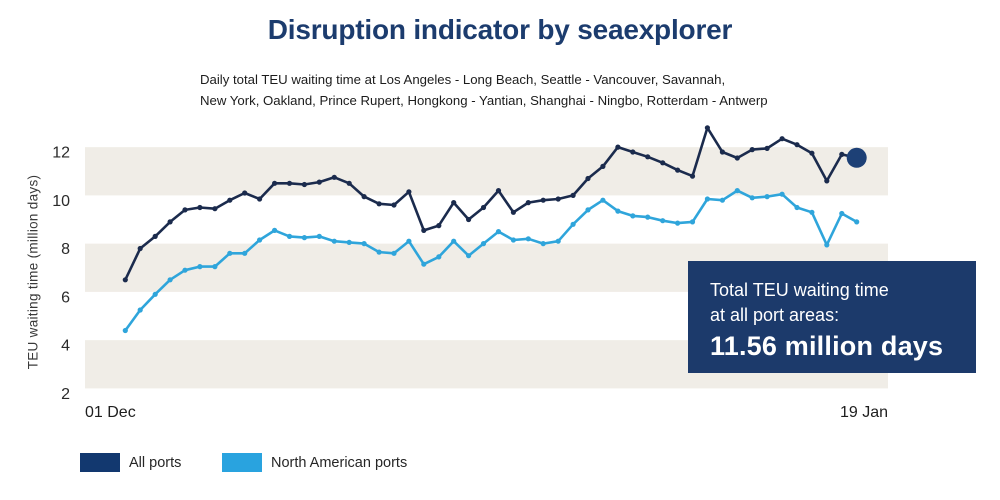 The width and height of the screenshot is (1000, 500). I want to click on y-tick-label: 2, so click(65, 394).